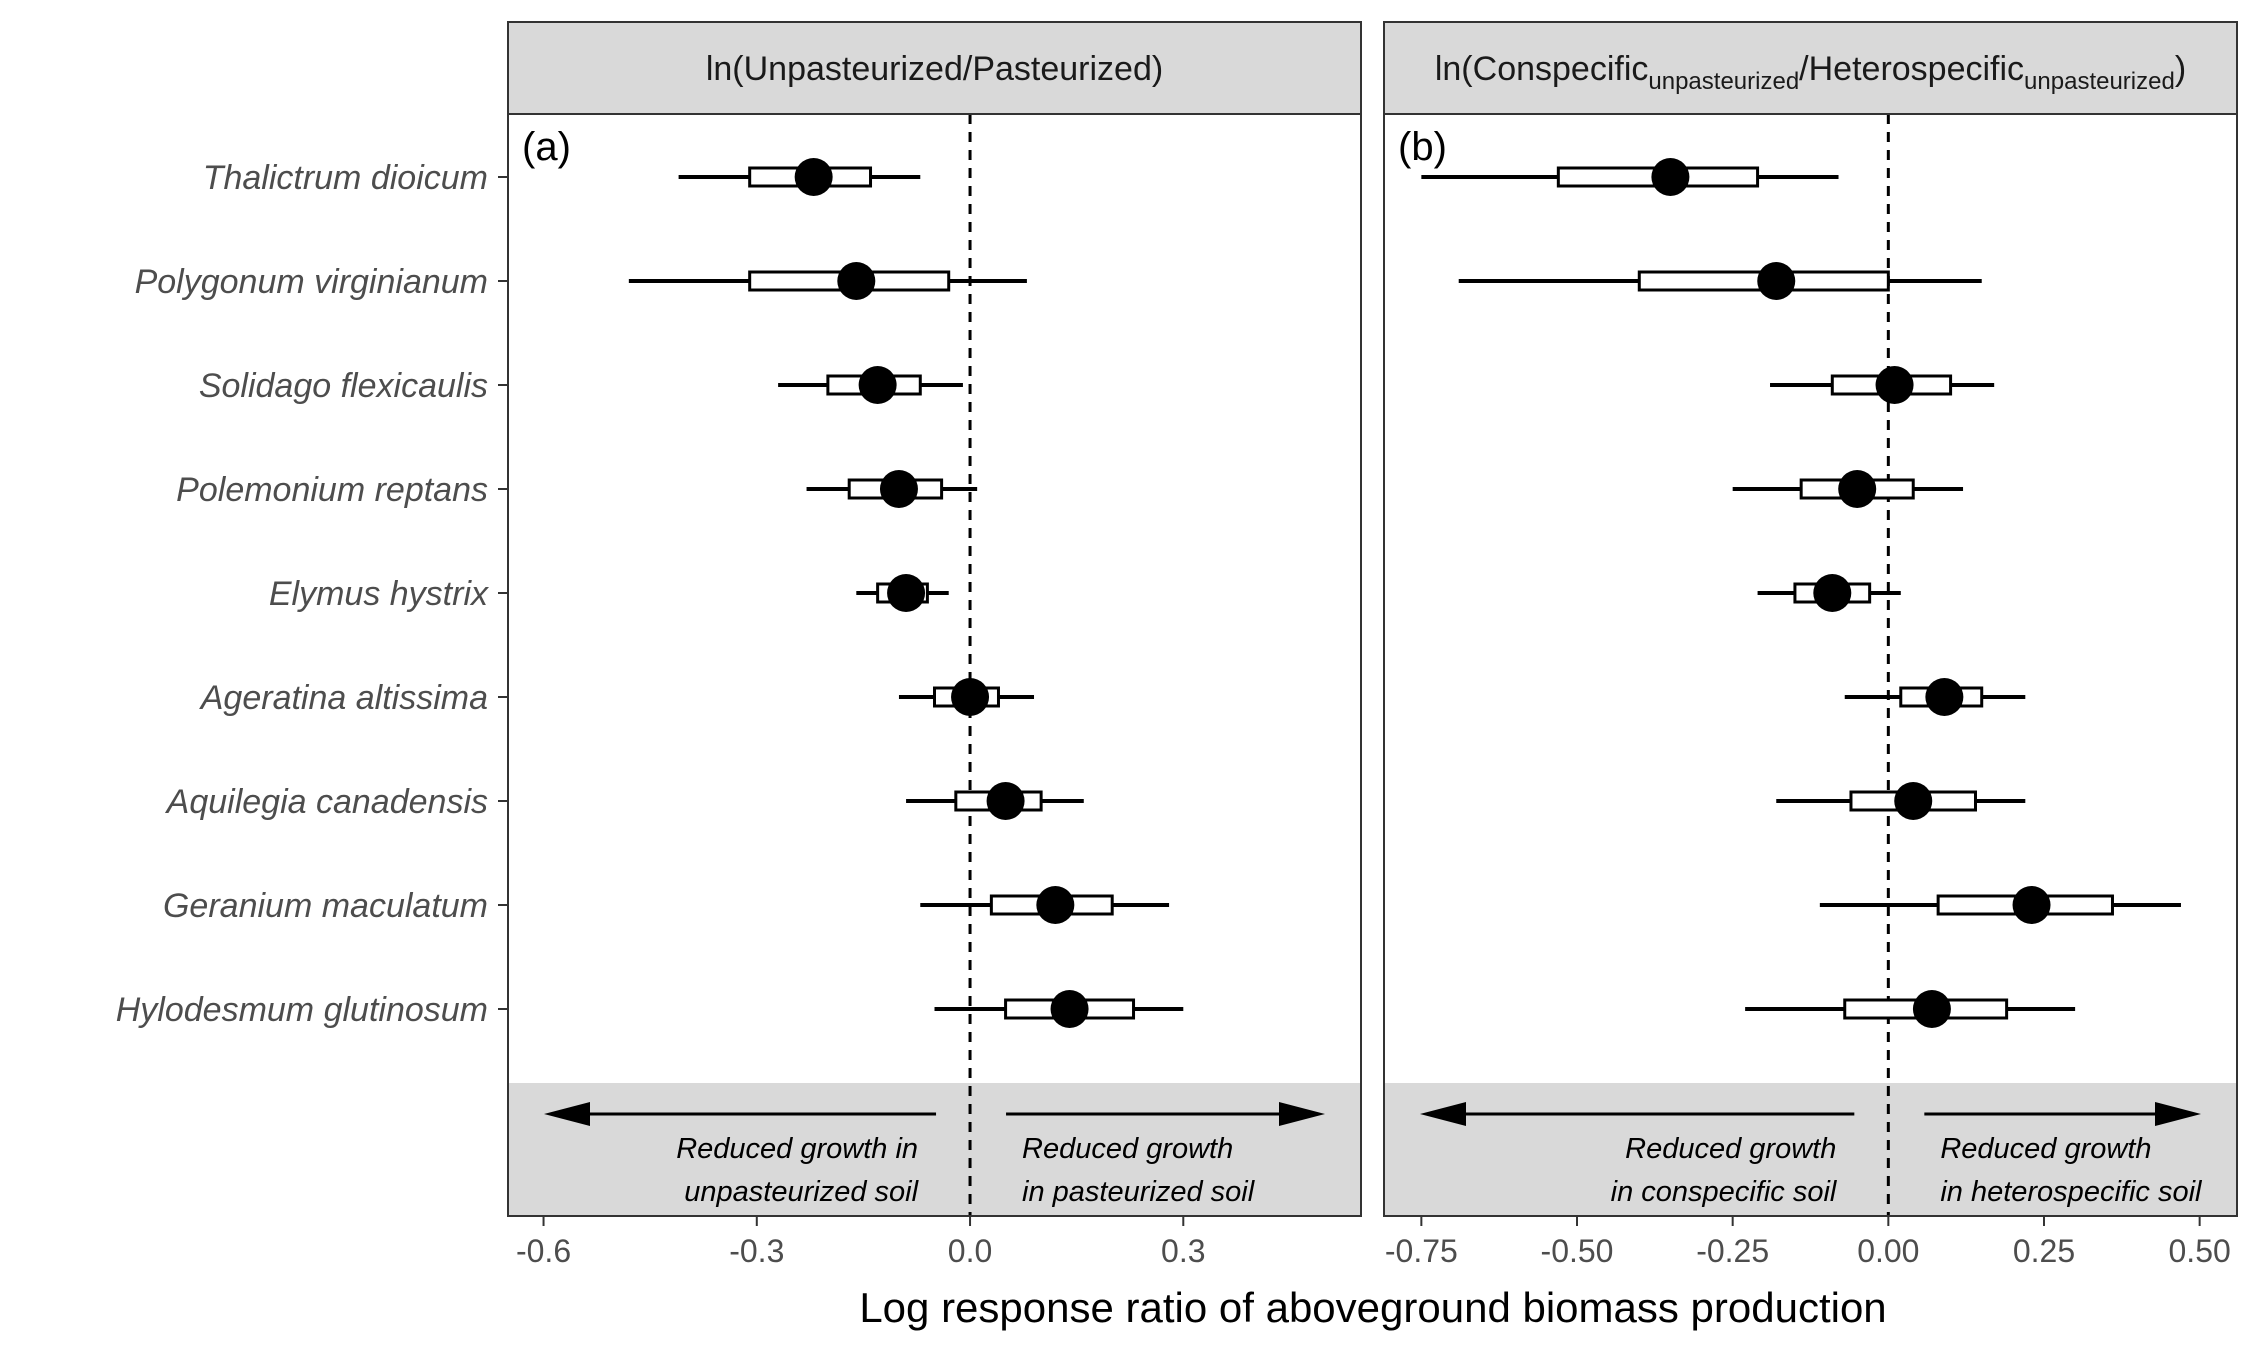 The width and height of the screenshot is (2250, 1350). What do you see at coordinates (543, 1251) in the screenshot?
I see `x-tick-label: -0.6` at bounding box center [543, 1251].